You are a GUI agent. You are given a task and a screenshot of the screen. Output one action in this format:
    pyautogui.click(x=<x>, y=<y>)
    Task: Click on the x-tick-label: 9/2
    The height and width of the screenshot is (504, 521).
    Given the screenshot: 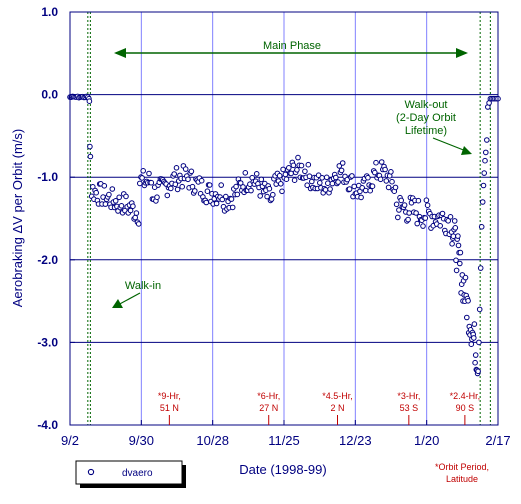 What is the action you would take?
    pyautogui.click(x=70, y=440)
    